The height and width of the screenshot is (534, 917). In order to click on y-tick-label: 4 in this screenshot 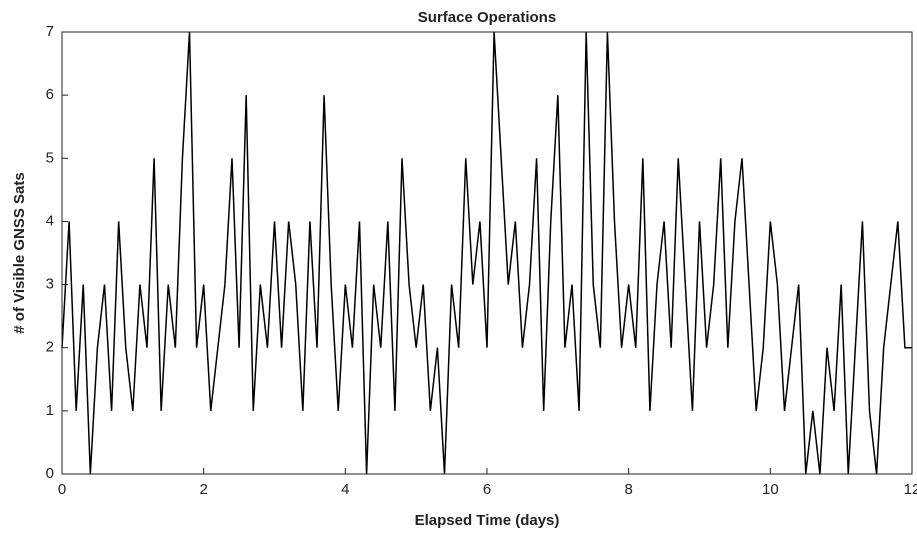, I will do `click(50, 220)`.